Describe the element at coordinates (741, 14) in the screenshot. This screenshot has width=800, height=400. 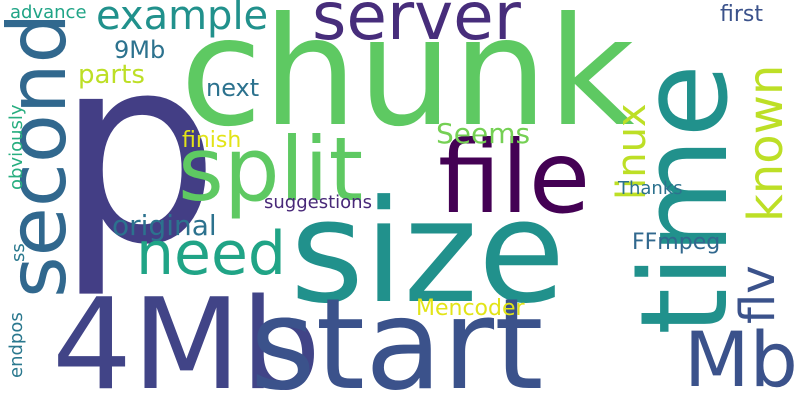
I see `word-first: first` at that location.